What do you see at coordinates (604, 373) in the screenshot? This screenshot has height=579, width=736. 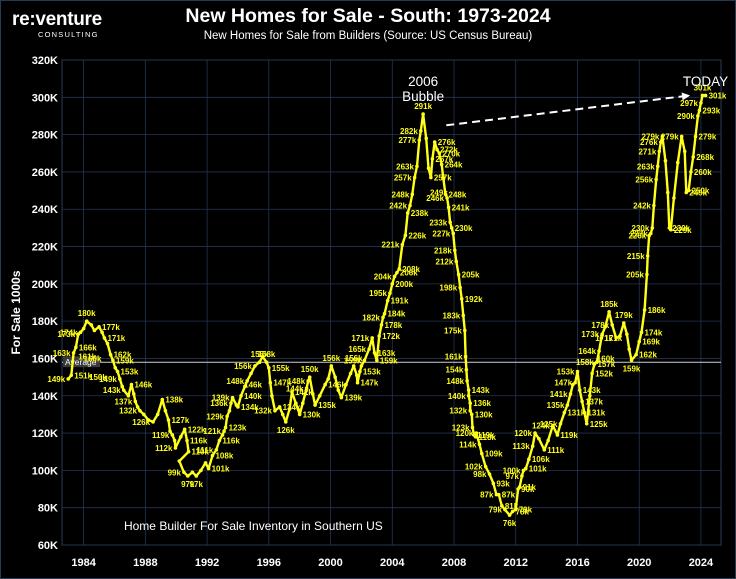 I see `data-label: 152k` at bounding box center [604, 373].